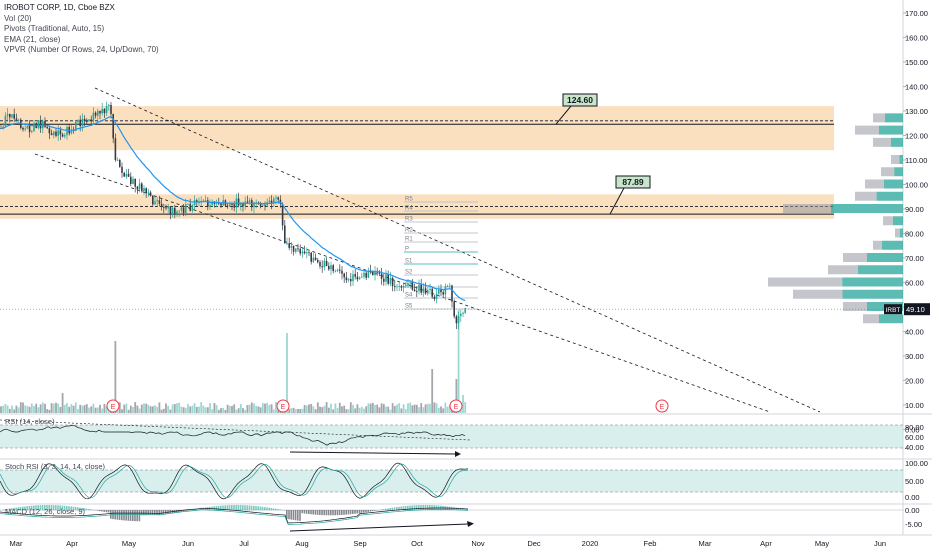 This screenshot has width=932, height=555. Describe the element at coordinates (534, 543) in the screenshot. I see `x-tick-label: Dec` at that location.